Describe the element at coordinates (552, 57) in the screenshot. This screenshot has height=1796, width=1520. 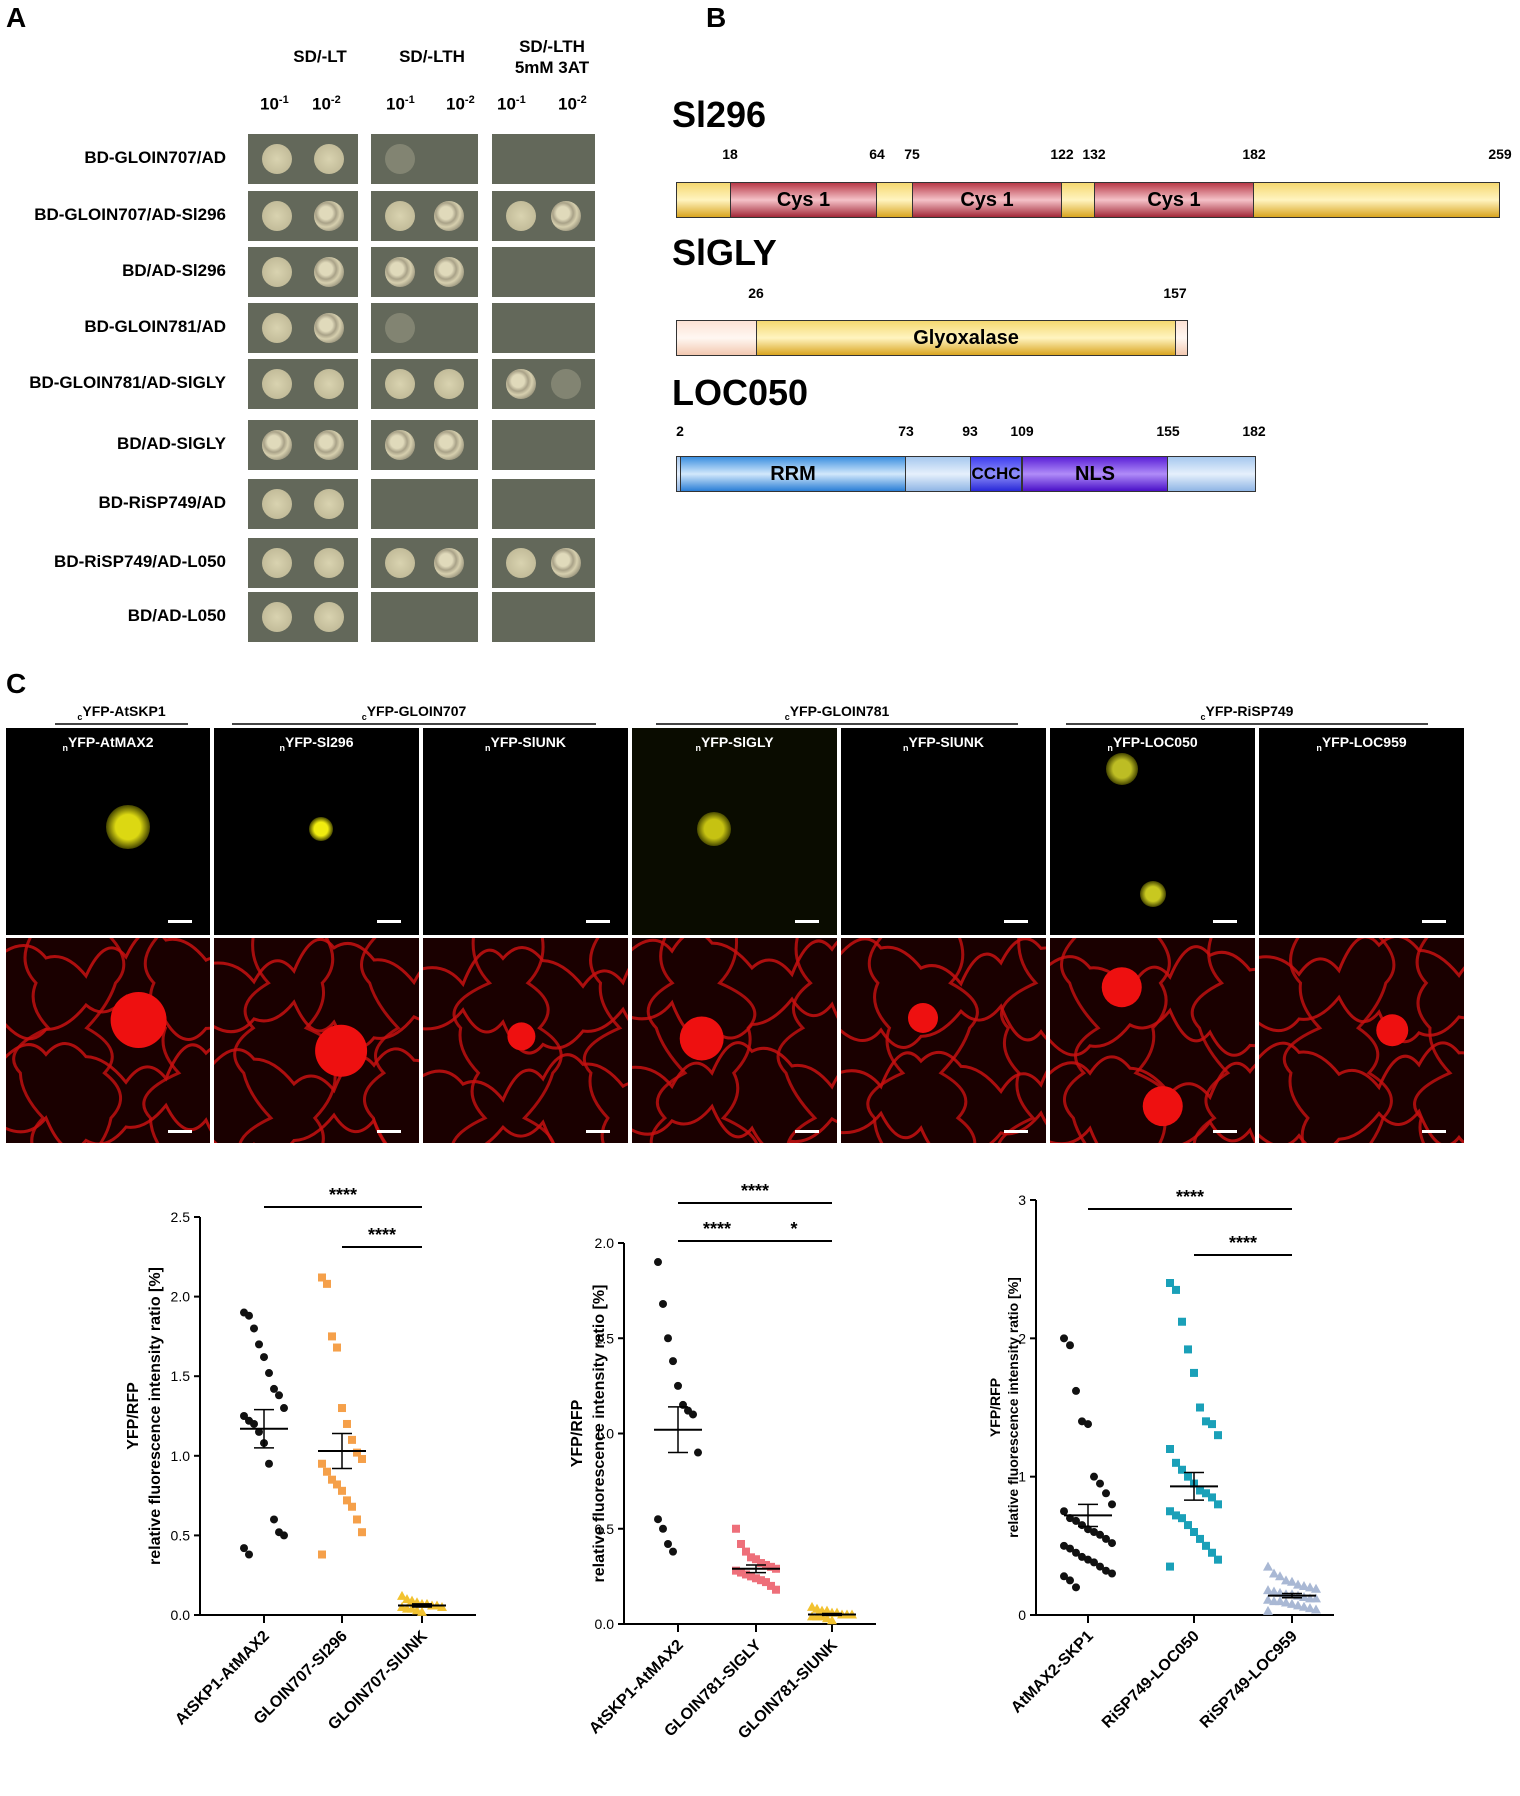
I see `col-header-sd-lth-3at: SD/-LTH 5mM 3AT` at that location.